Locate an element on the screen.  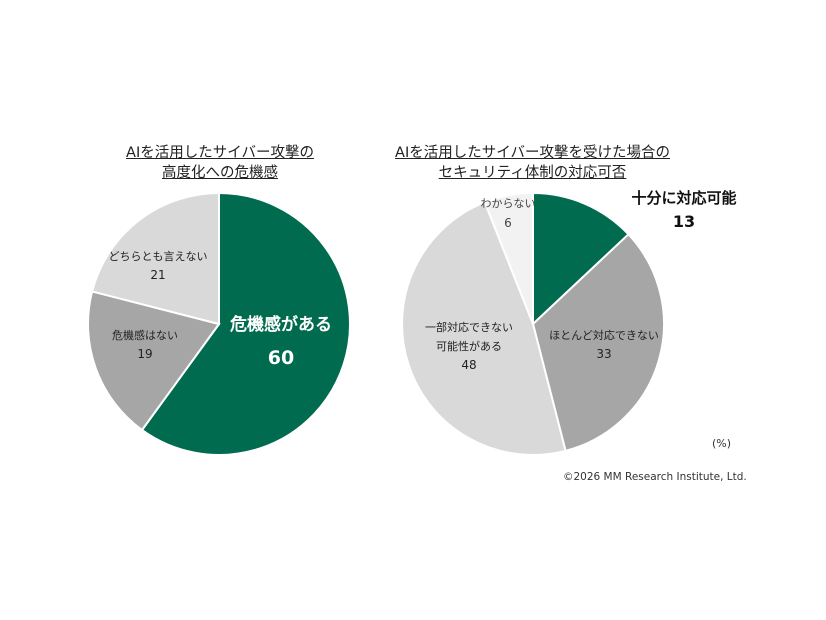
chart2-slice-3-label: 一部対応できない is located at coordinates (469, 327).